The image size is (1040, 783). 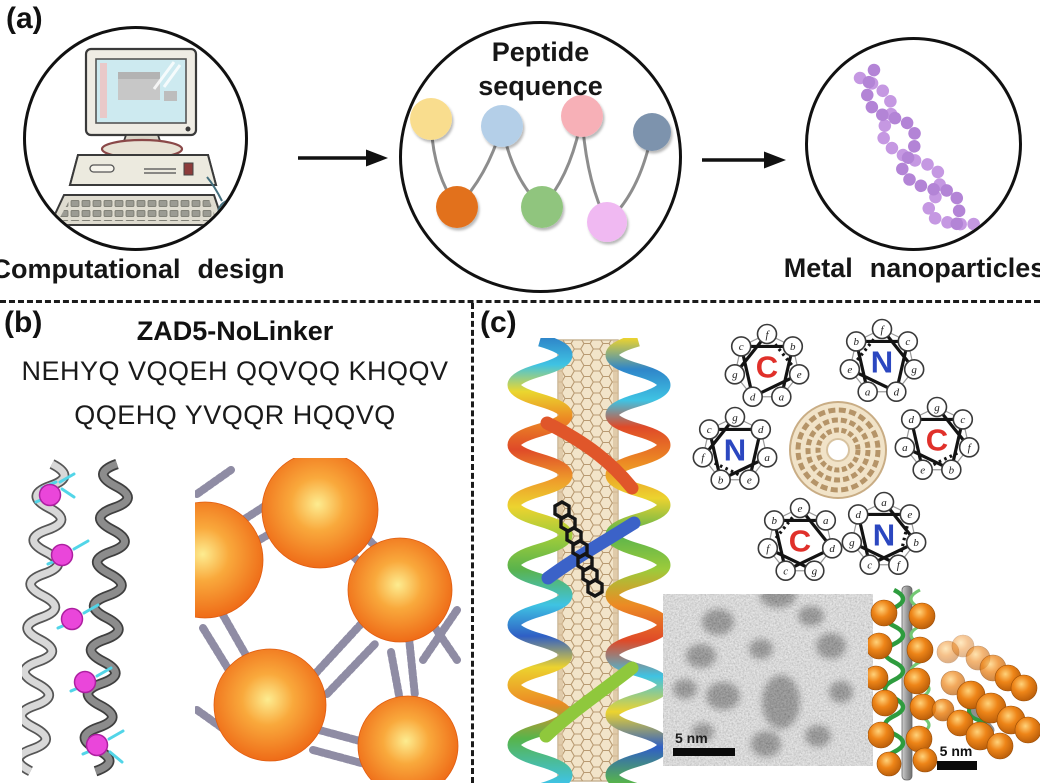 I want to click on peptide-title-line1: Peptide, so click(x=540, y=52).